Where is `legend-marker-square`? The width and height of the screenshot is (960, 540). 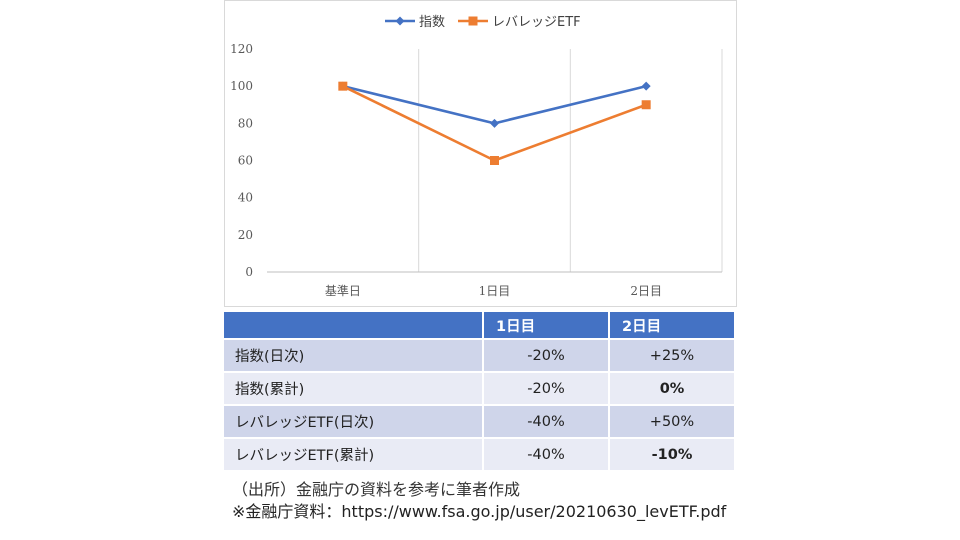 legend-marker-square is located at coordinates (473, 21).